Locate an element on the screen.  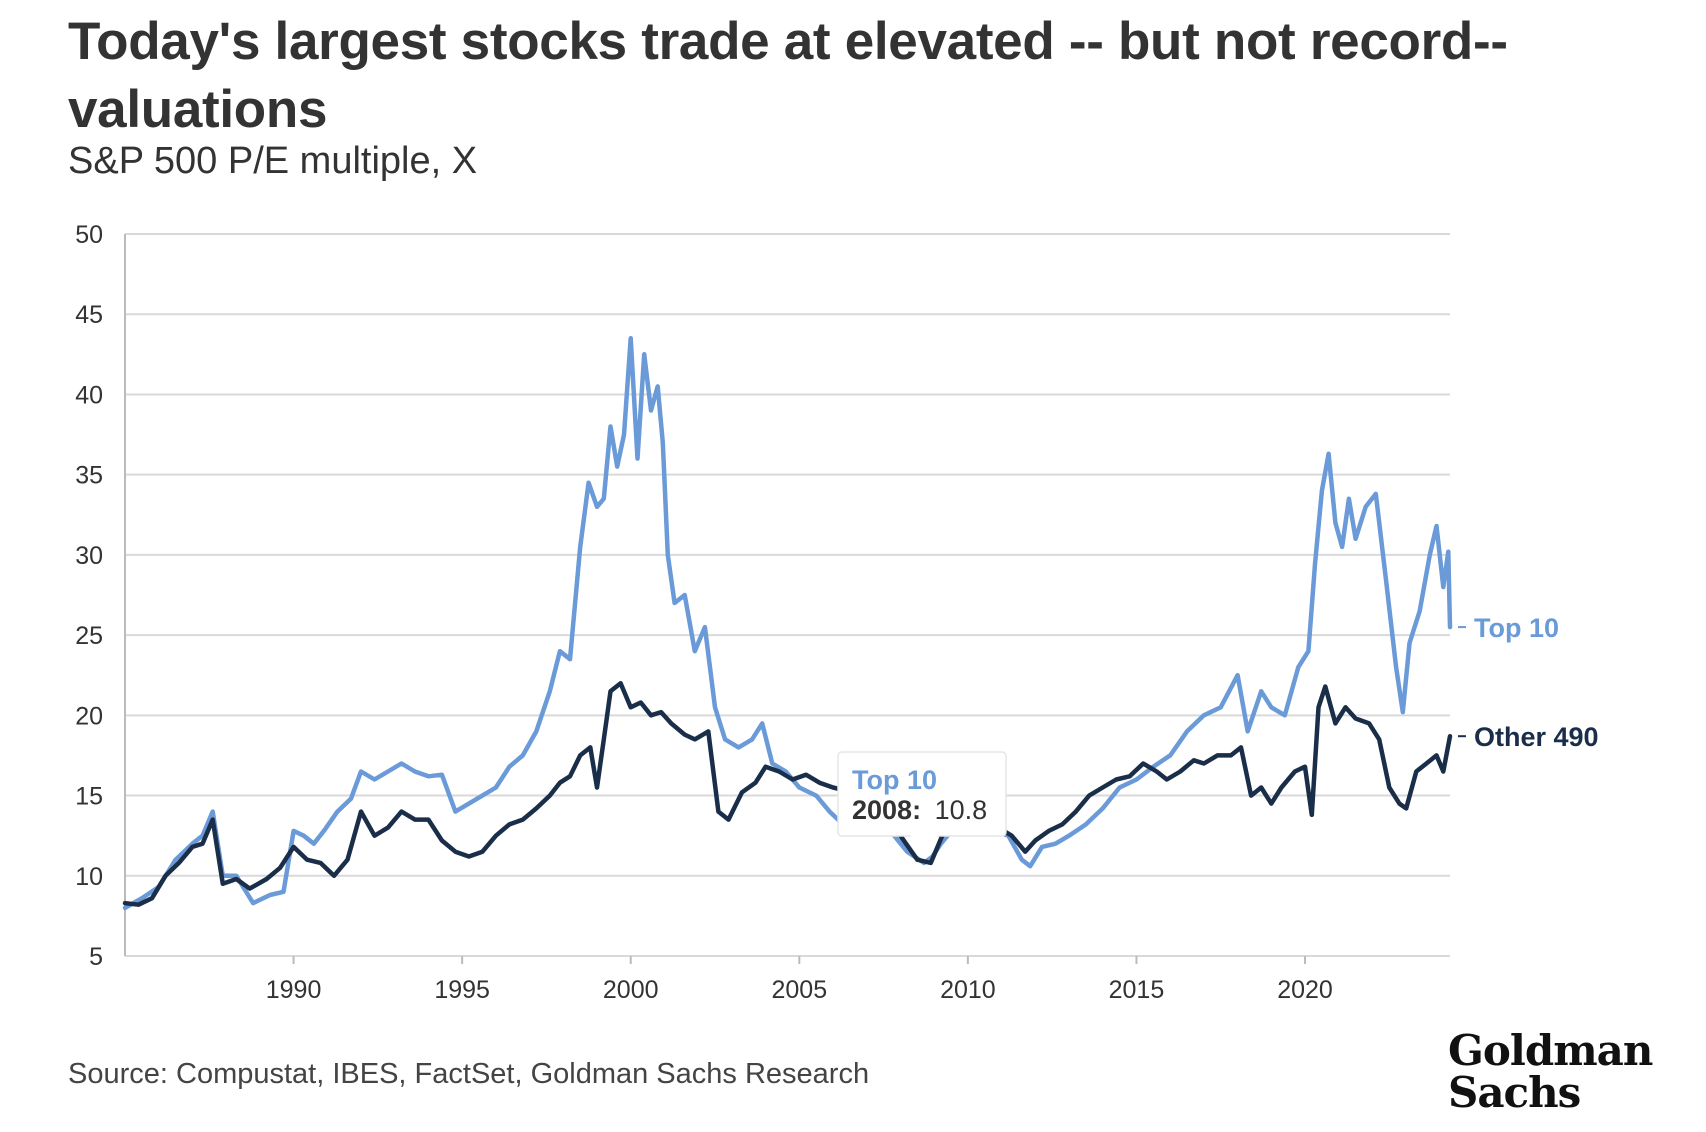
y-tick-label: 45 is located at coordinates (89, 315).